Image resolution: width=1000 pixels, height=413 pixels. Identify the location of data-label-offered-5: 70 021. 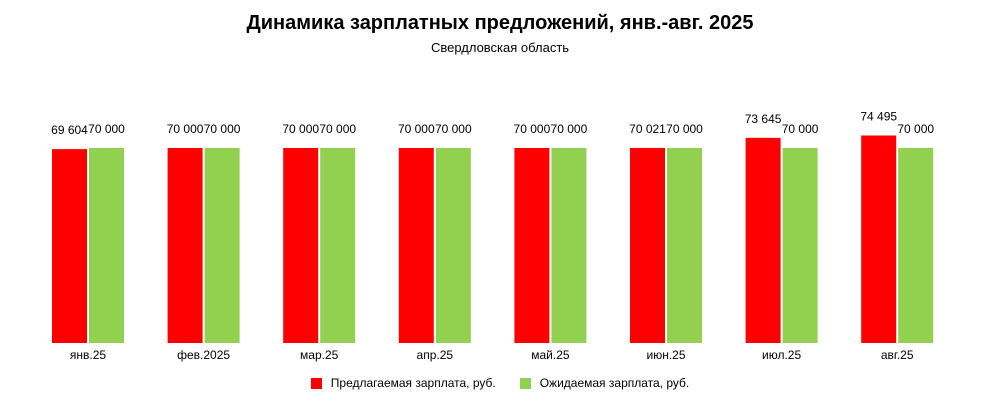
(647, 129).